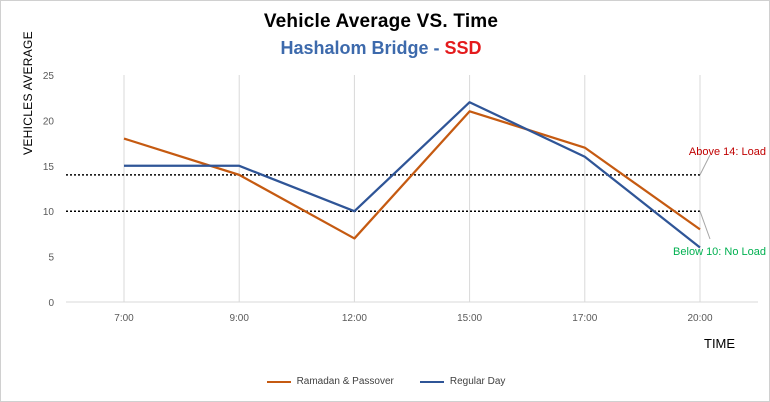 Image resolution: width=770 pixels, height=402 pixels. What do you see at coordinates (49, 121) in the screenshot?
I see `y-tick-label: 20` at bounding box center [49, 121].